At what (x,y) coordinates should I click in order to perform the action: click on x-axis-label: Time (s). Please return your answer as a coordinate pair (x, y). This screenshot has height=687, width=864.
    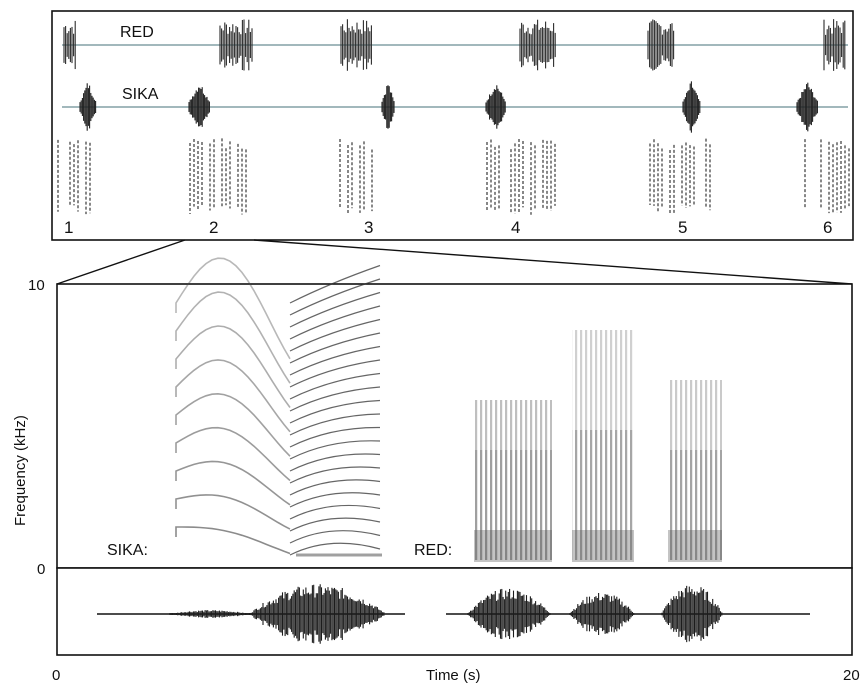
    Looking at the image, I should click on (453, 675).